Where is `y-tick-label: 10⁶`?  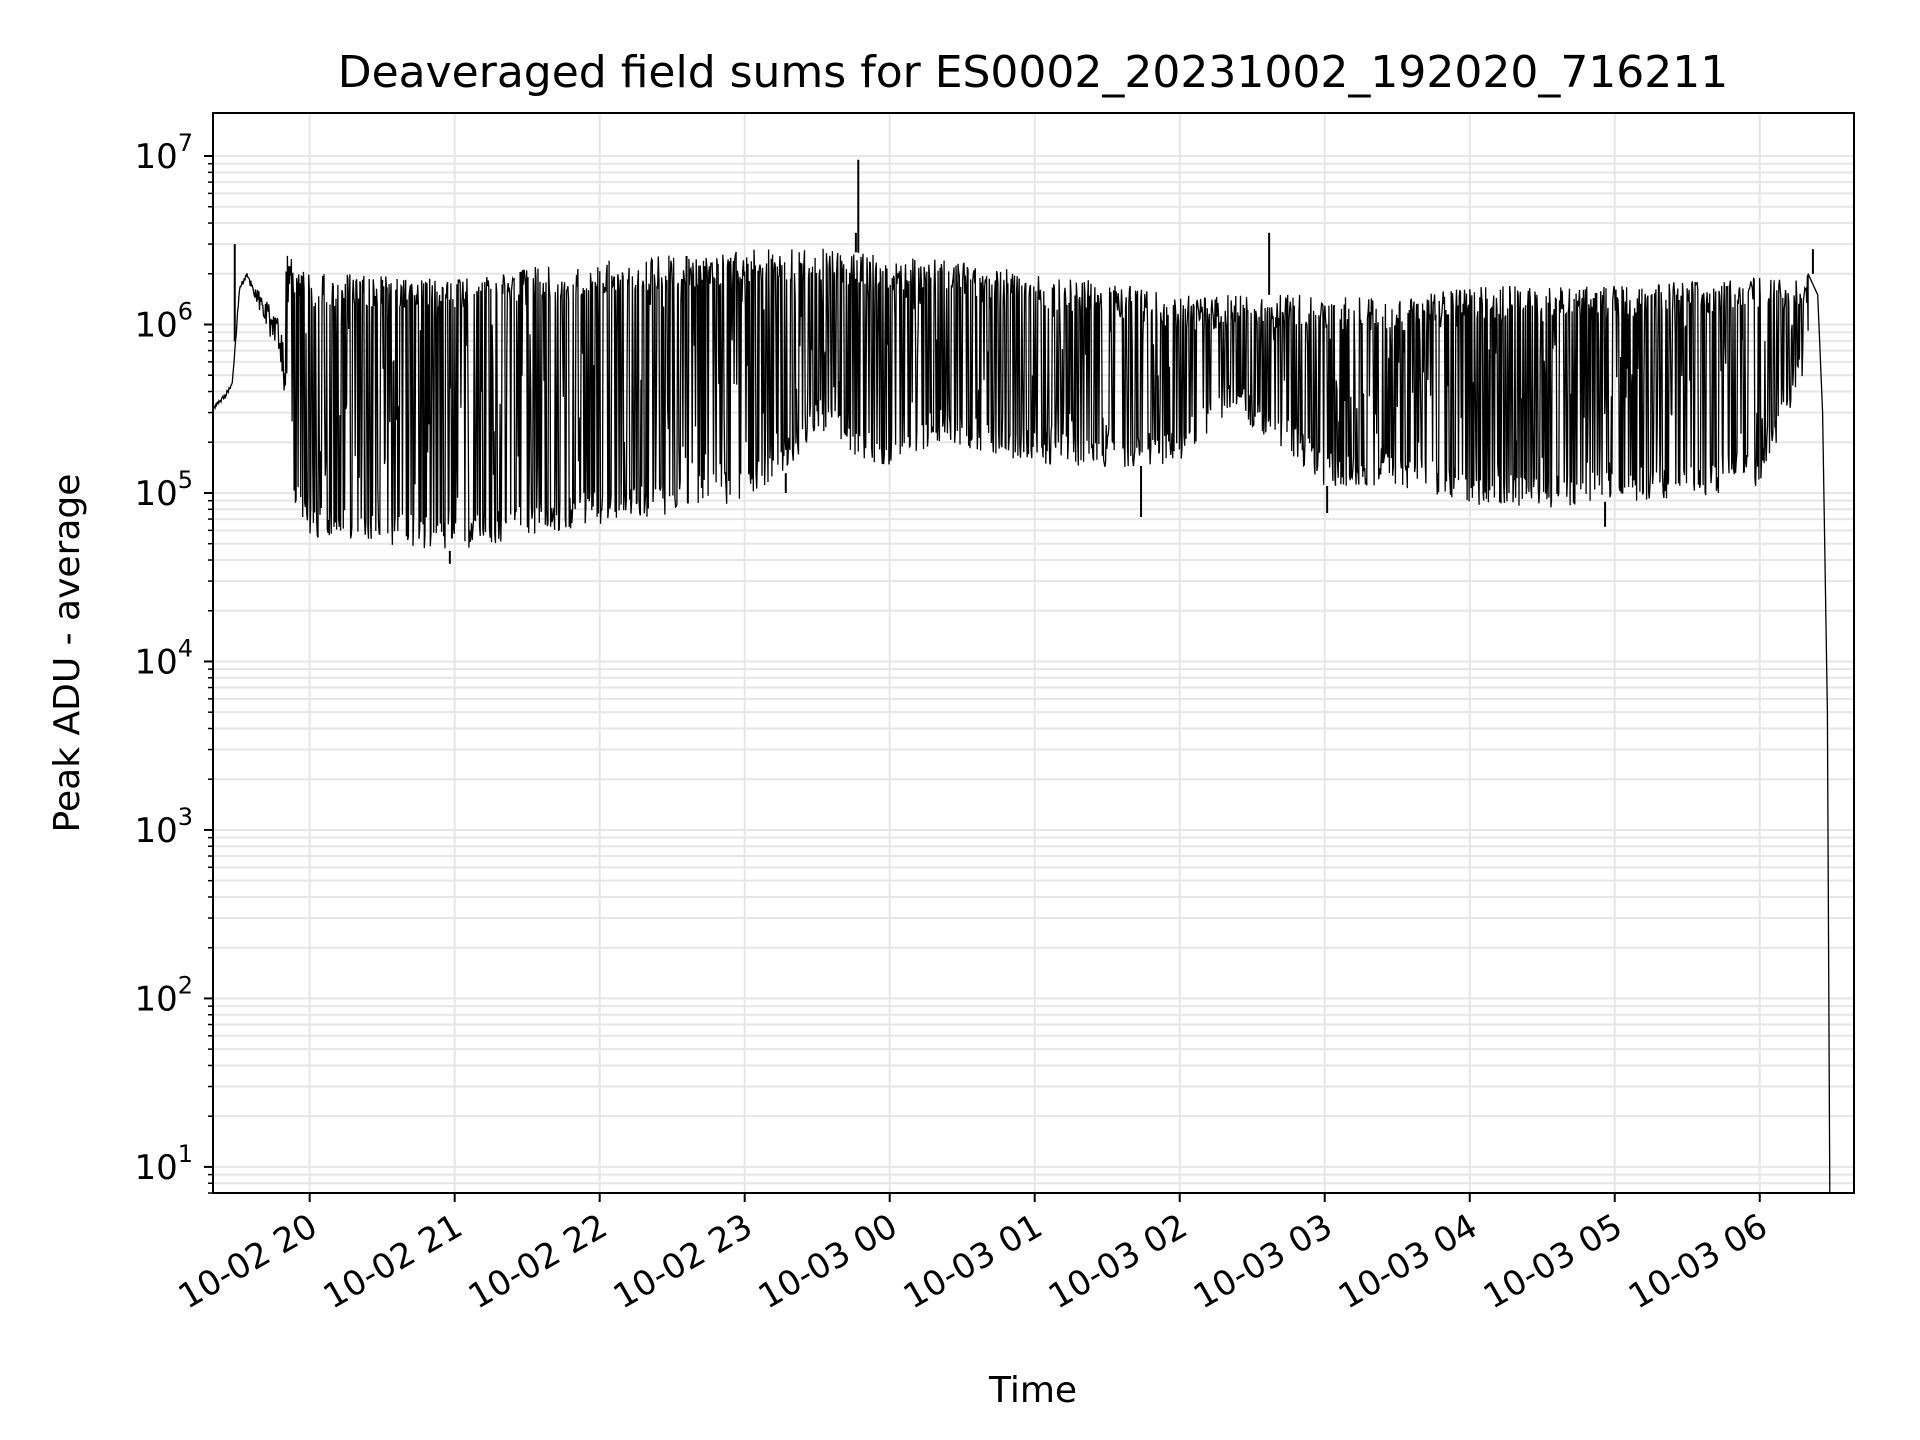 y-tick-label: 10⁶ is located at coordinates (163, 321).